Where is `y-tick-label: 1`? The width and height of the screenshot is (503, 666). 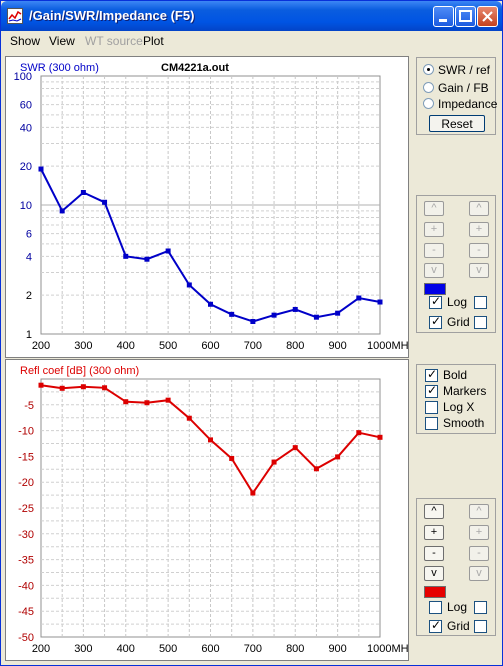
y-tick-label: 1 is located at coordinates (29, 335).